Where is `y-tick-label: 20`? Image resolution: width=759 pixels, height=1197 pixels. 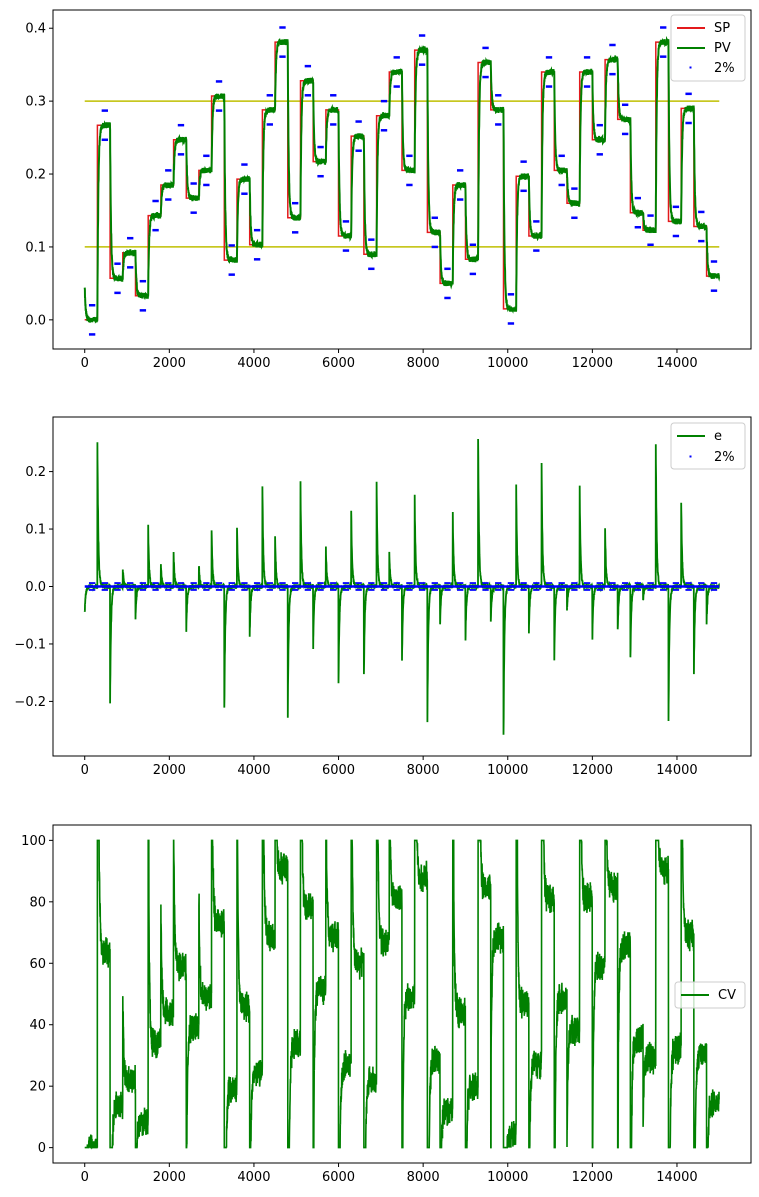
y-tick-label: 20 is located at coordinates (37, 1087).